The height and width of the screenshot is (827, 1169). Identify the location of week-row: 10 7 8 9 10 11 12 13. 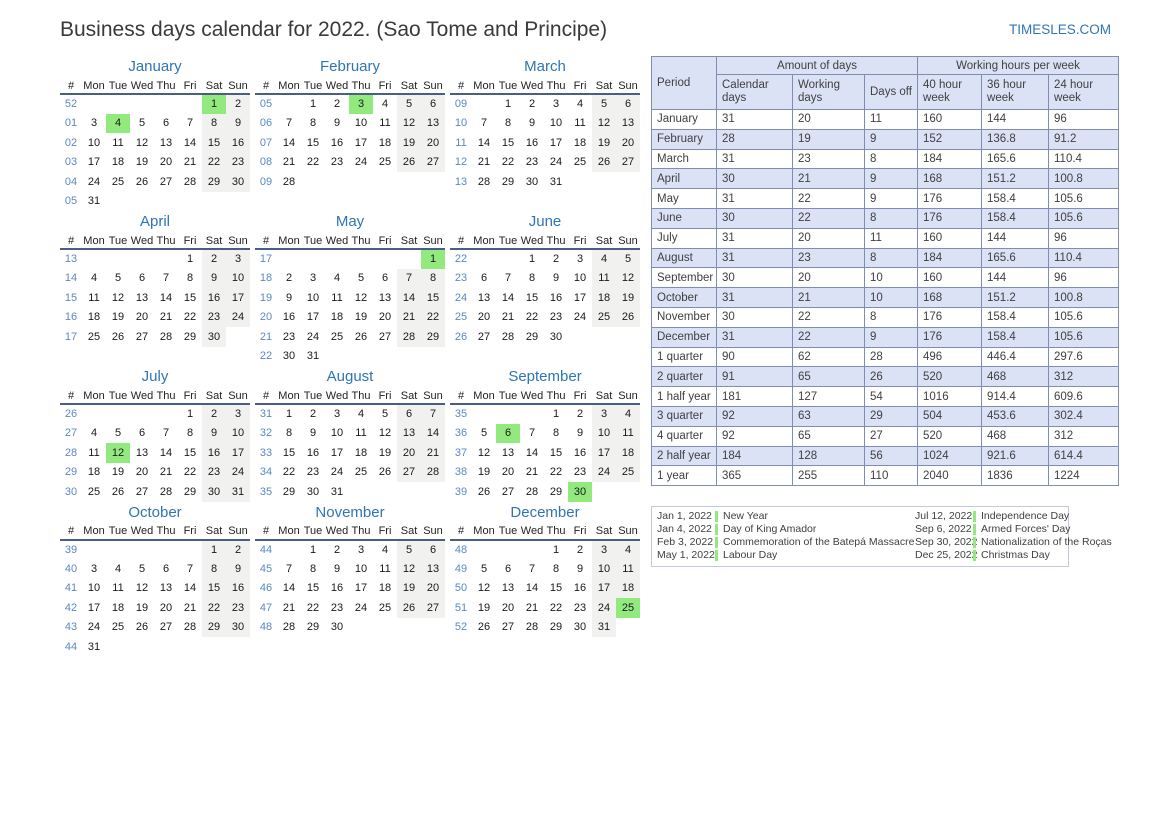
(545, 123).